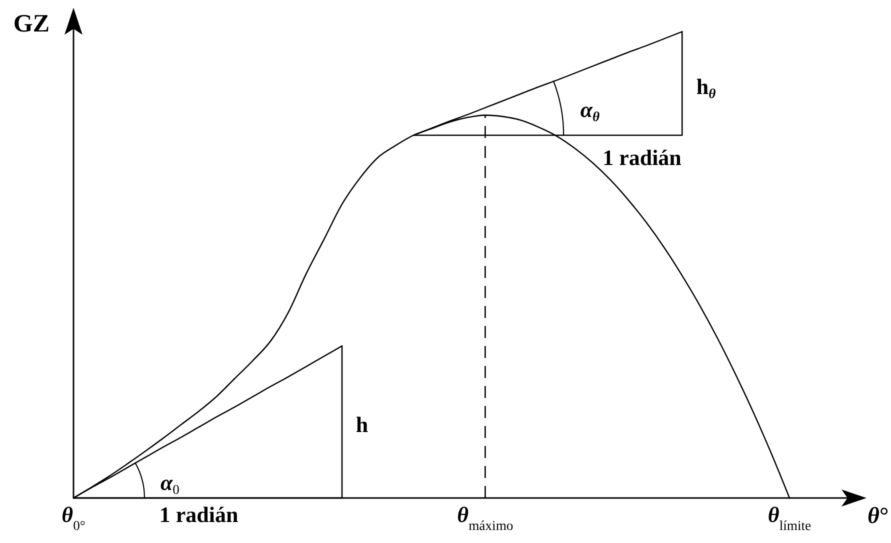 This screenshot has width=891, height=543. What do you see at coordinates (362, 424) in the screenshot?
I see `annotation: h` at bounding box center [362, 424].